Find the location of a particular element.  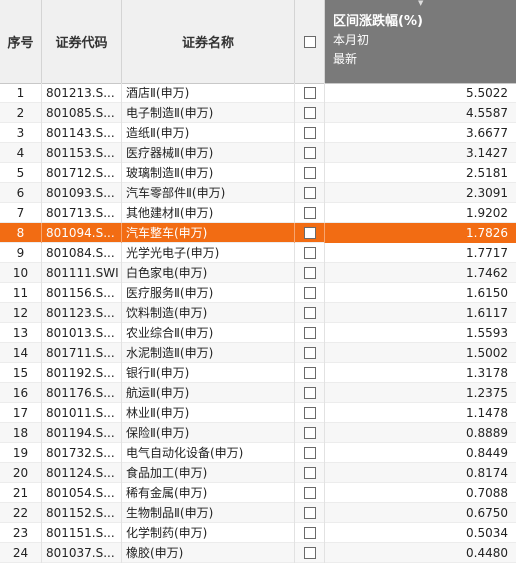

change-header-start: 本月初 is located at coordinates (351, 40).